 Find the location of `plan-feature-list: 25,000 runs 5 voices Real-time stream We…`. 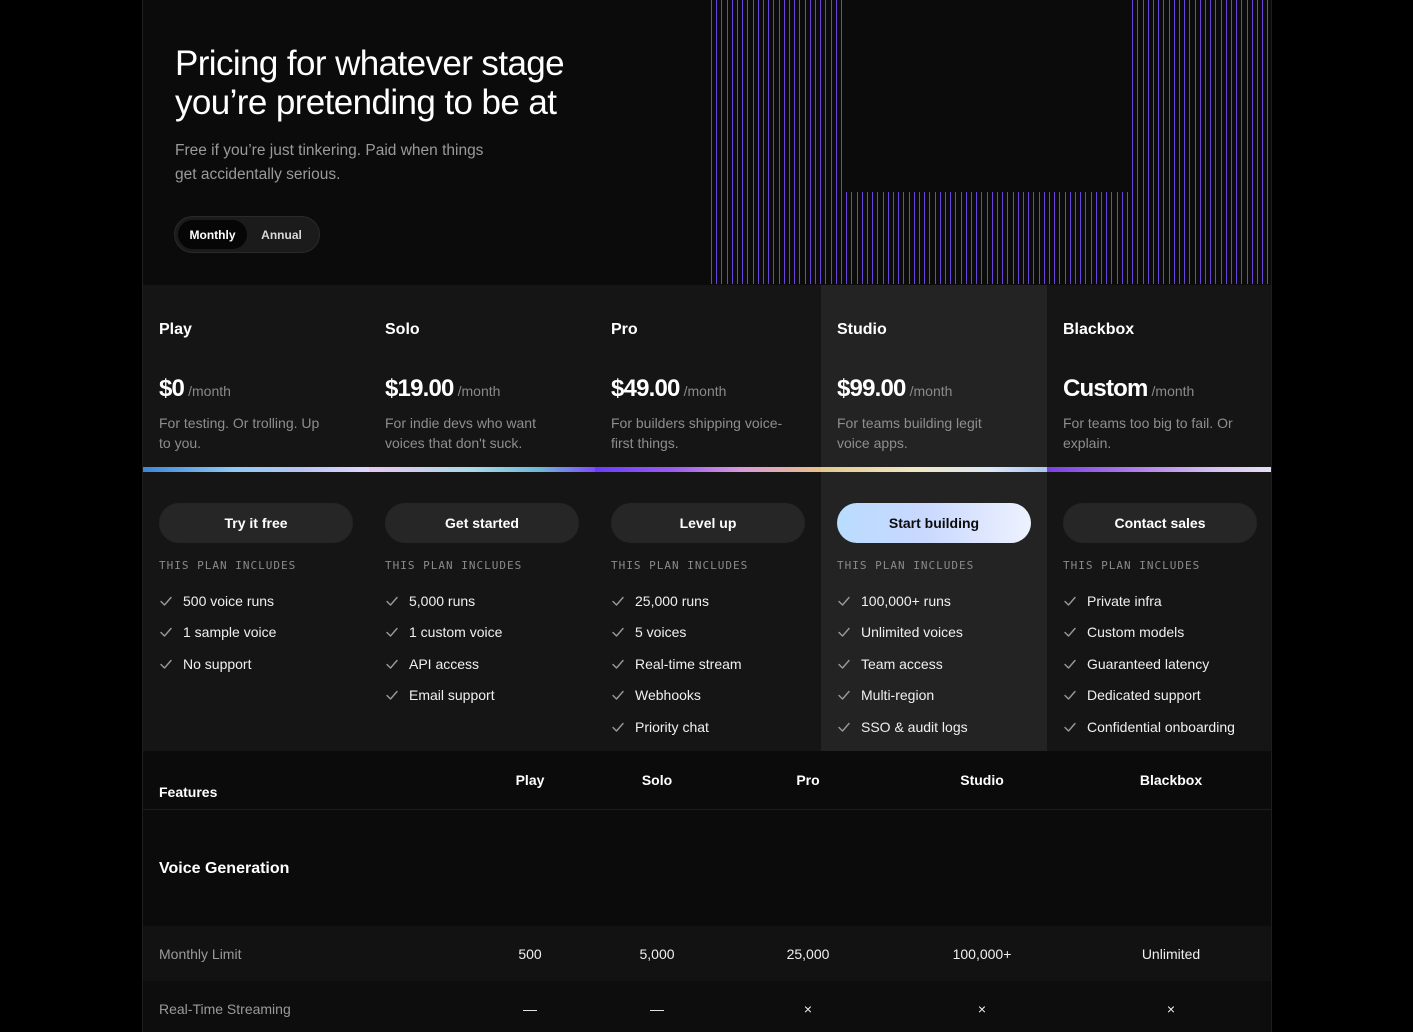

plan-feature-list: 25,000 runs 5 voices Real-time stream We… is located at coordinates (676, 664).